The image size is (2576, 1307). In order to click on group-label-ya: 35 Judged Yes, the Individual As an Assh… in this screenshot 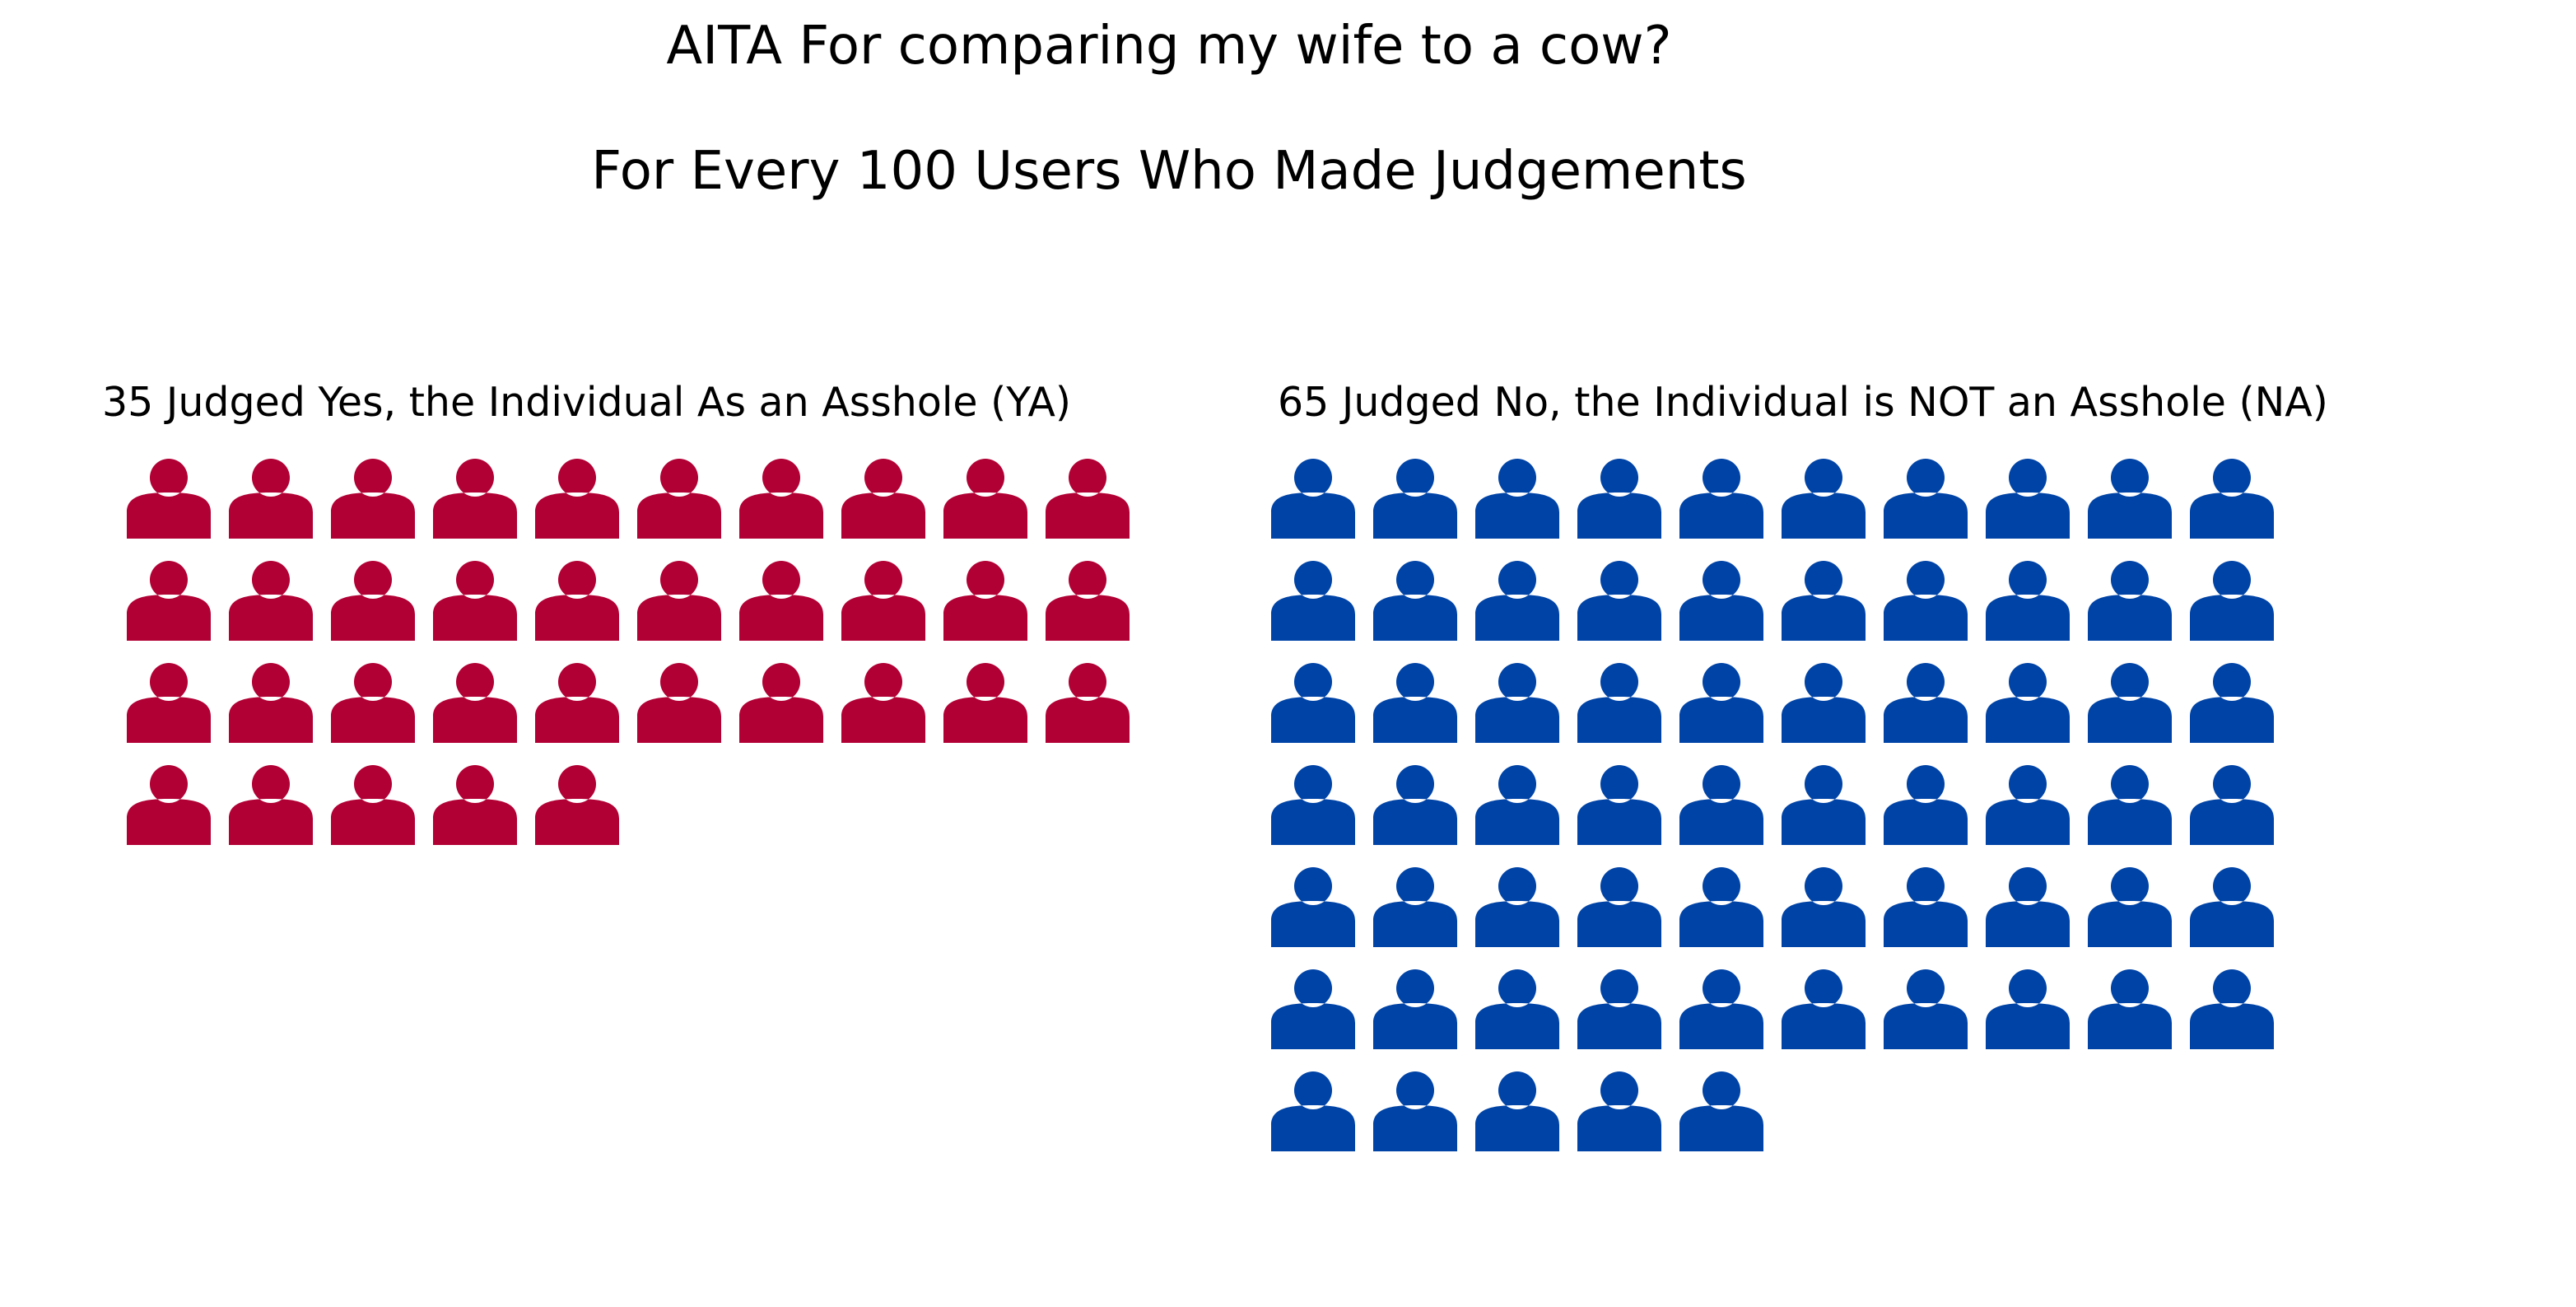, I will do `click(587, 402)`.